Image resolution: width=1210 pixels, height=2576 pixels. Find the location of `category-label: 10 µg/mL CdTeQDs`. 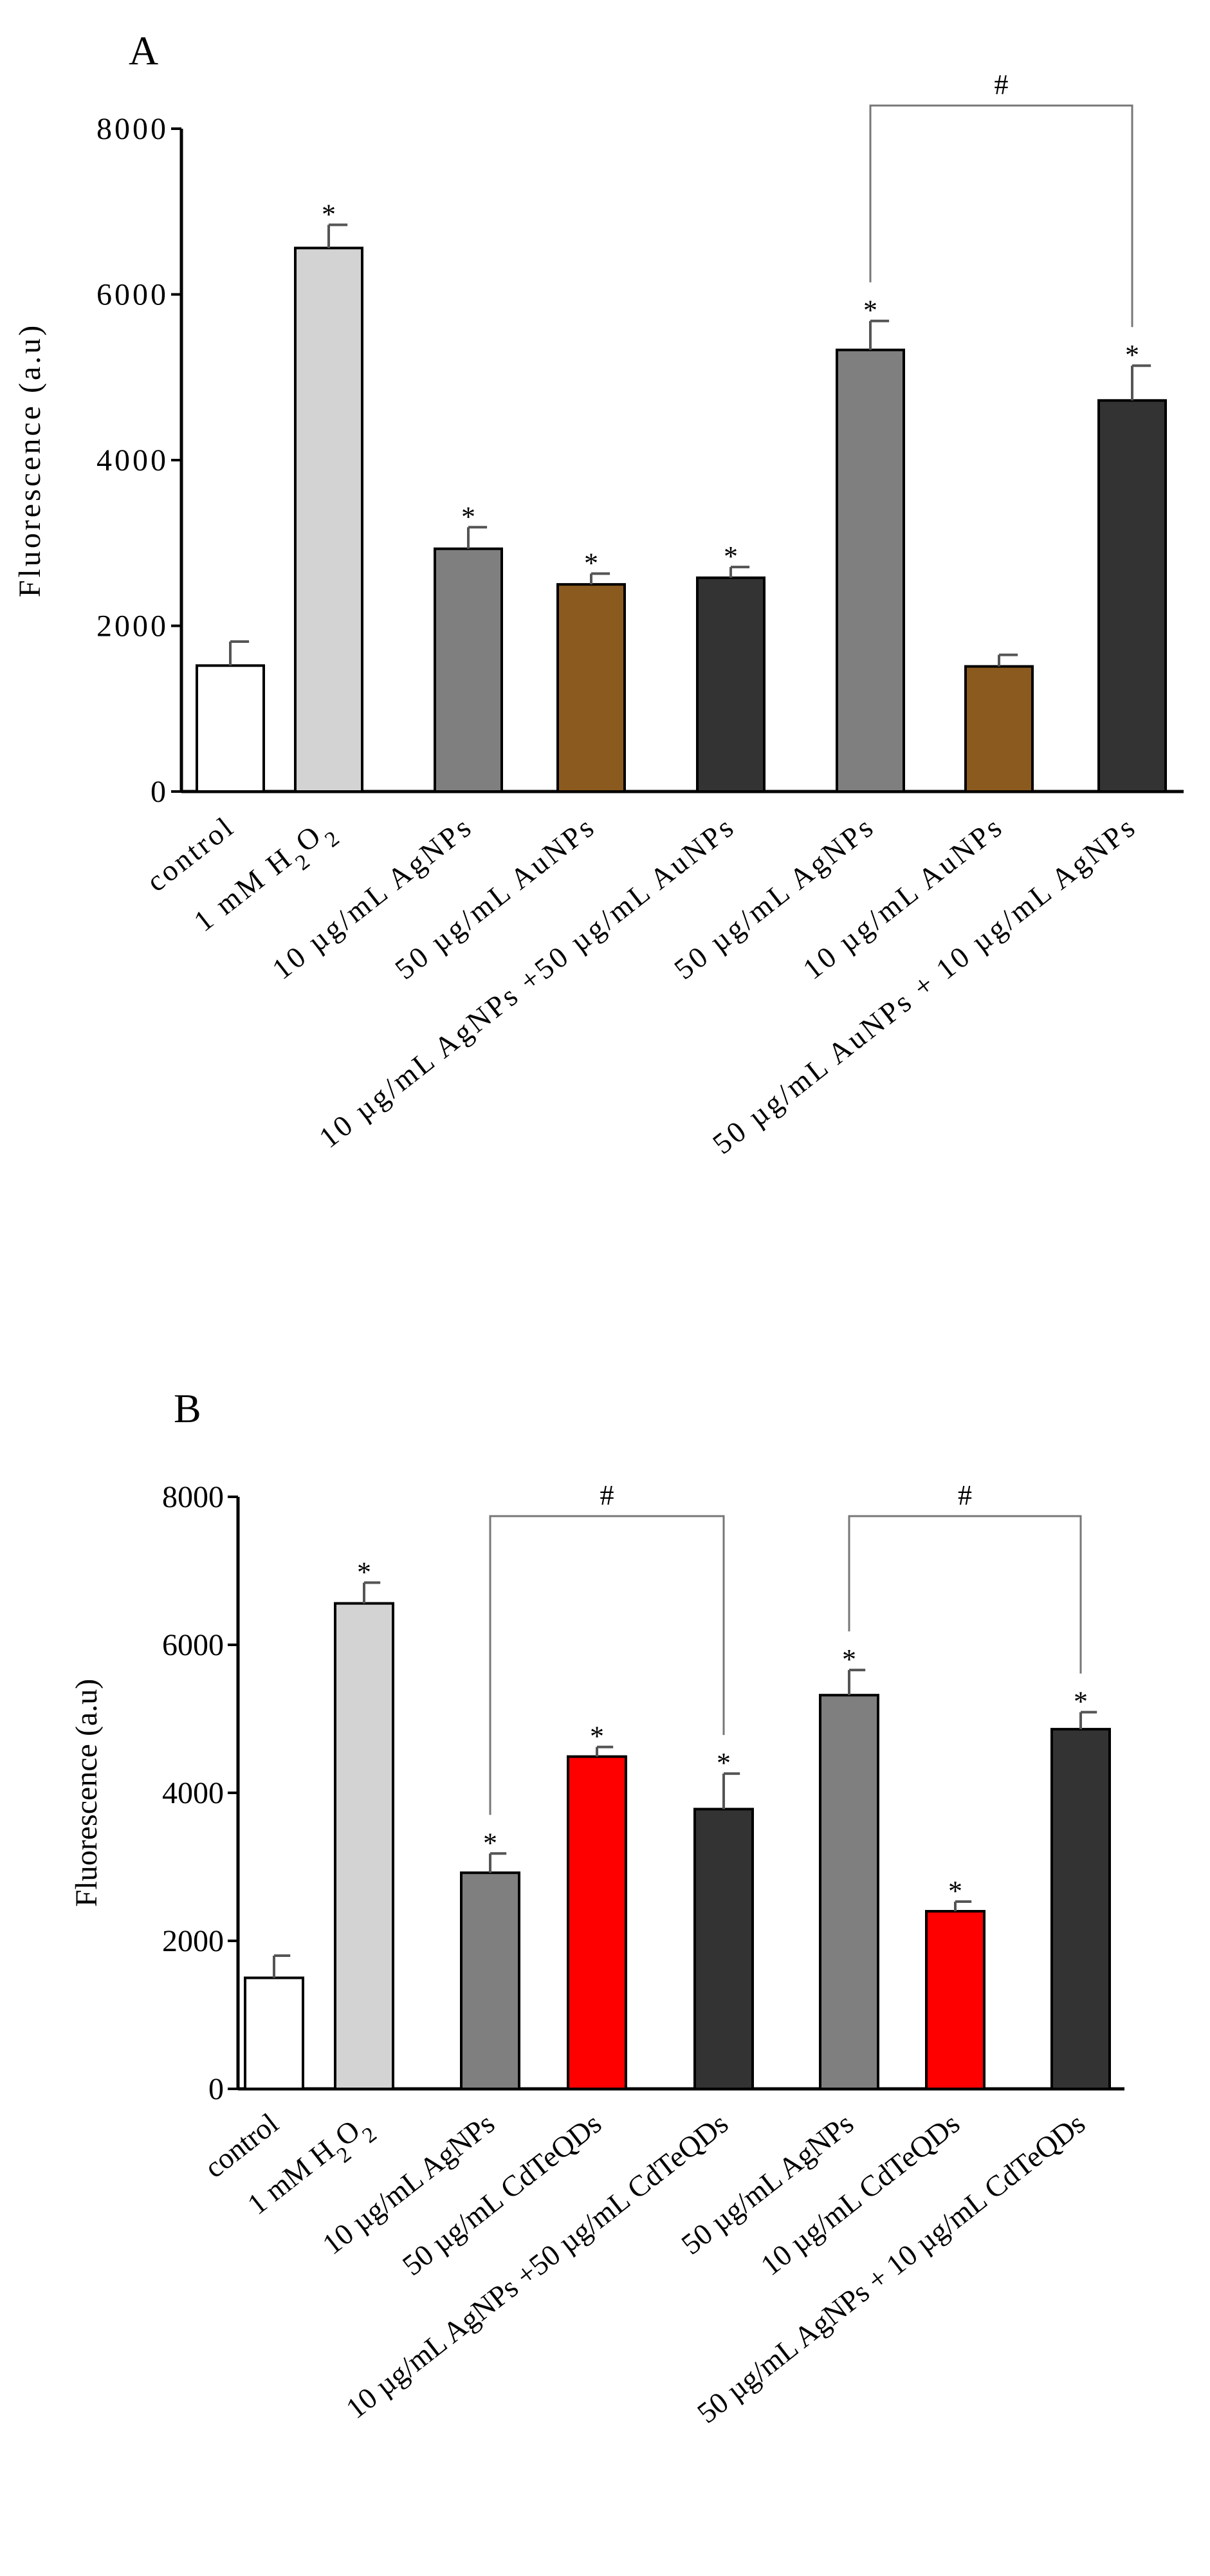

category-label: 10 µg/mL CdTeQDs is located at coordinates (860, 2194).